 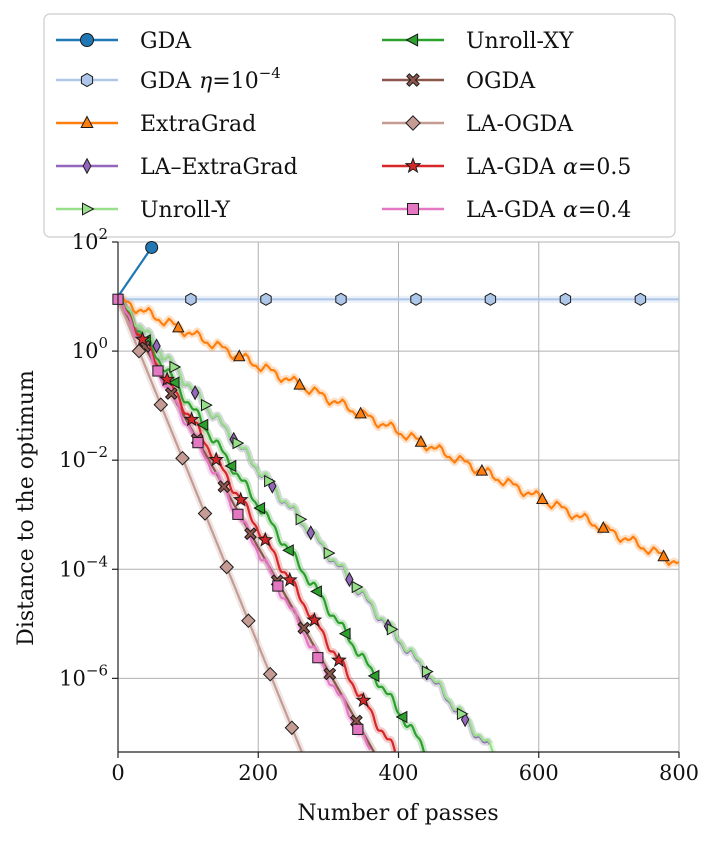 I want to click on legend-label-ogda: OGDA, so click(x=501, y=81).